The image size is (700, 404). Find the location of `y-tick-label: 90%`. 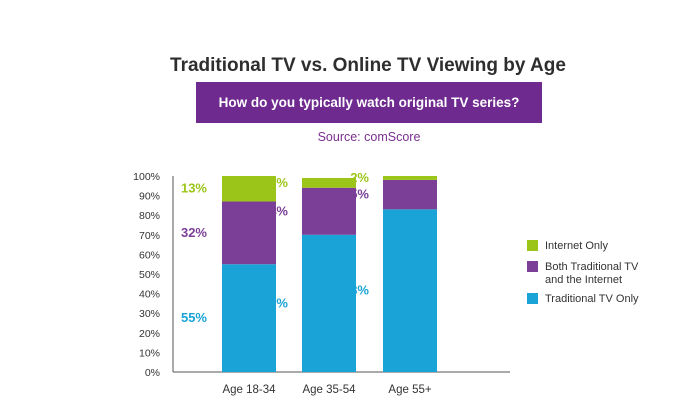

y-tick-label: 90% is located at coordinates (149, 197).